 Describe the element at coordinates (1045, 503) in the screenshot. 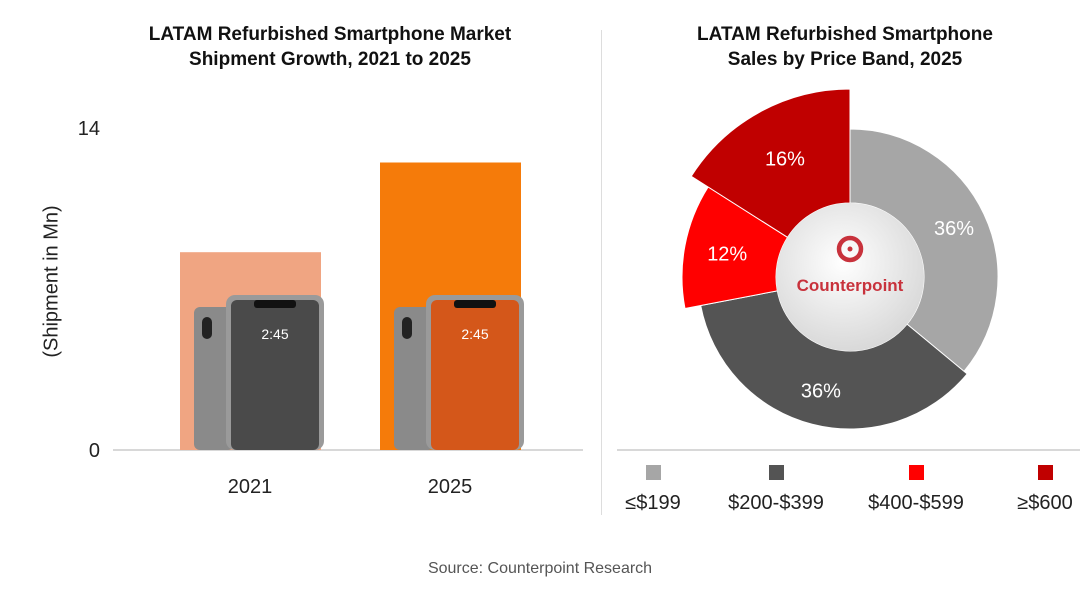

I see `legend-label: ≥$600` at that location.